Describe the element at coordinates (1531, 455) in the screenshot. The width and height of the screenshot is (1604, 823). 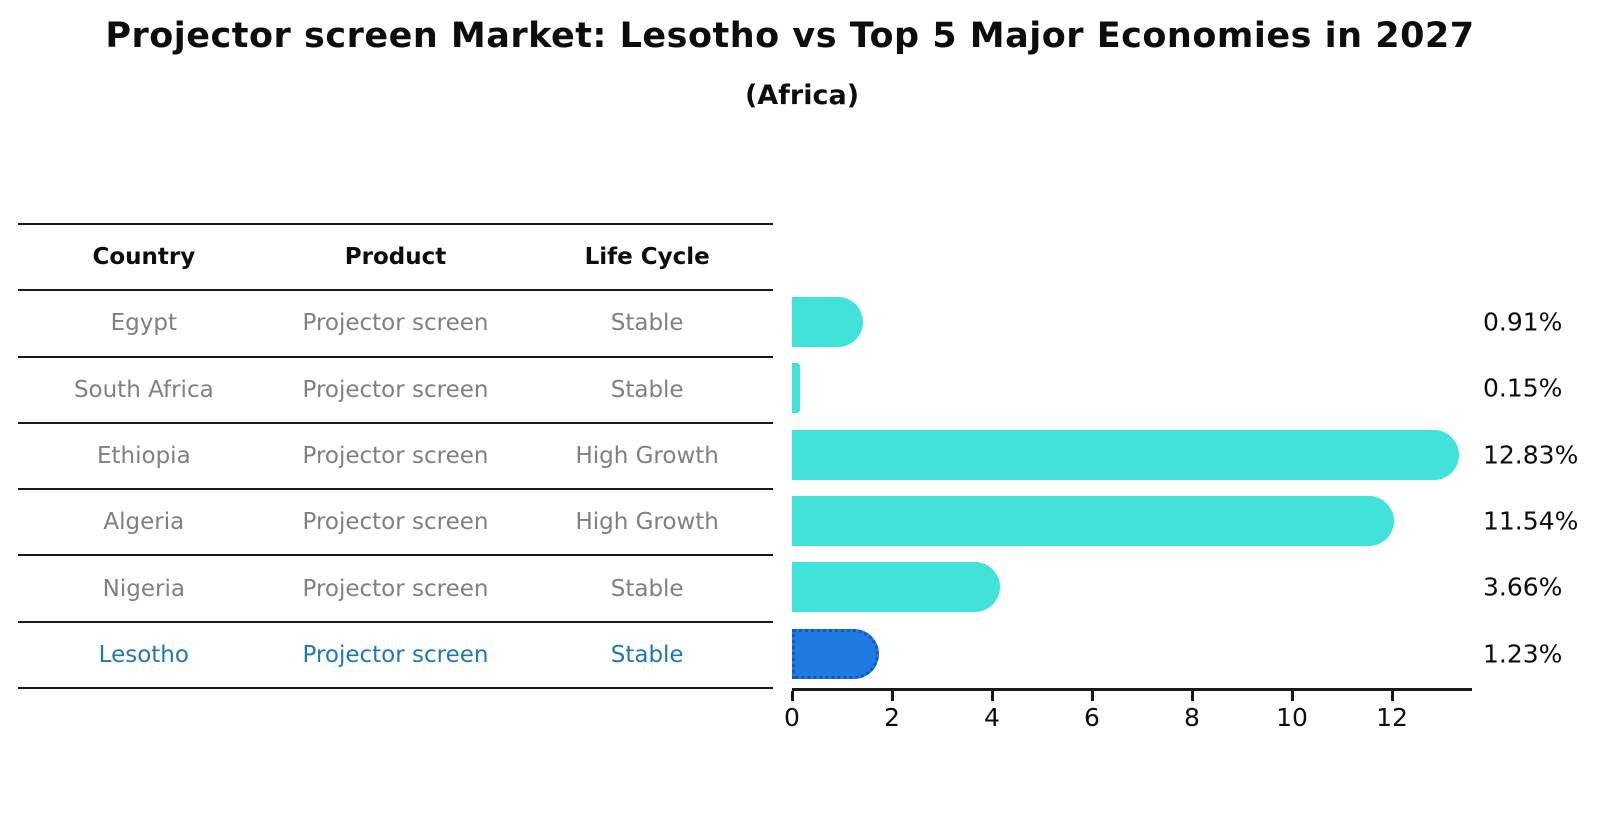
I see `bar-value-ethiopia: 12.83%` at that location.